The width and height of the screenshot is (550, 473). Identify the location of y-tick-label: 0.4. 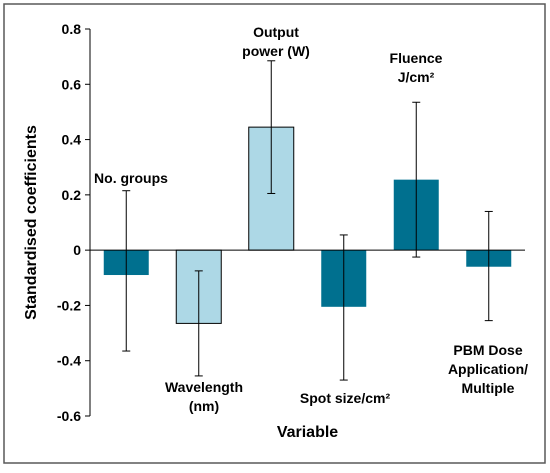
(72, 140).